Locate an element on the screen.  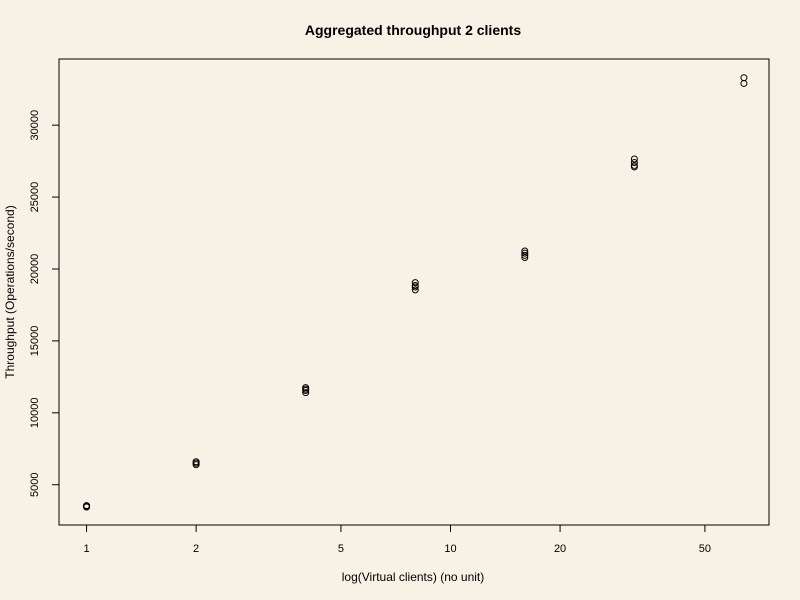
y-axis: 5000 10000 15000 20000 25000 30000 is located at coordinates (44, 303).